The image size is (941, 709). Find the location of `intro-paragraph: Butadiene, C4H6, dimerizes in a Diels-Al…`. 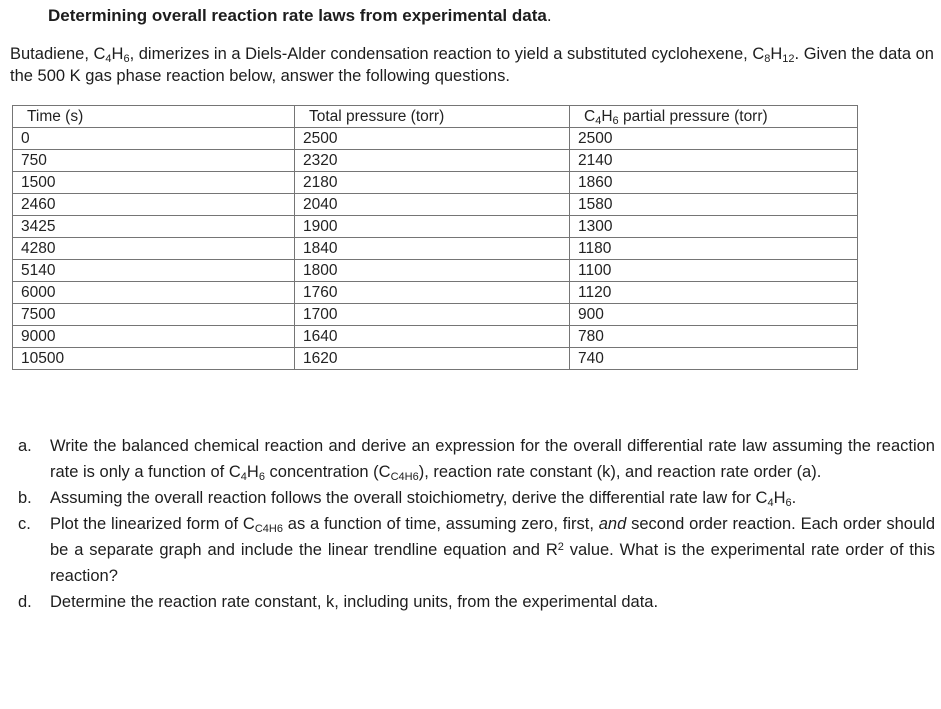

intro-paragraph: Butadiene, C4H6, dimerizes in a Diels-Al… is located at coordinates (472, 65).